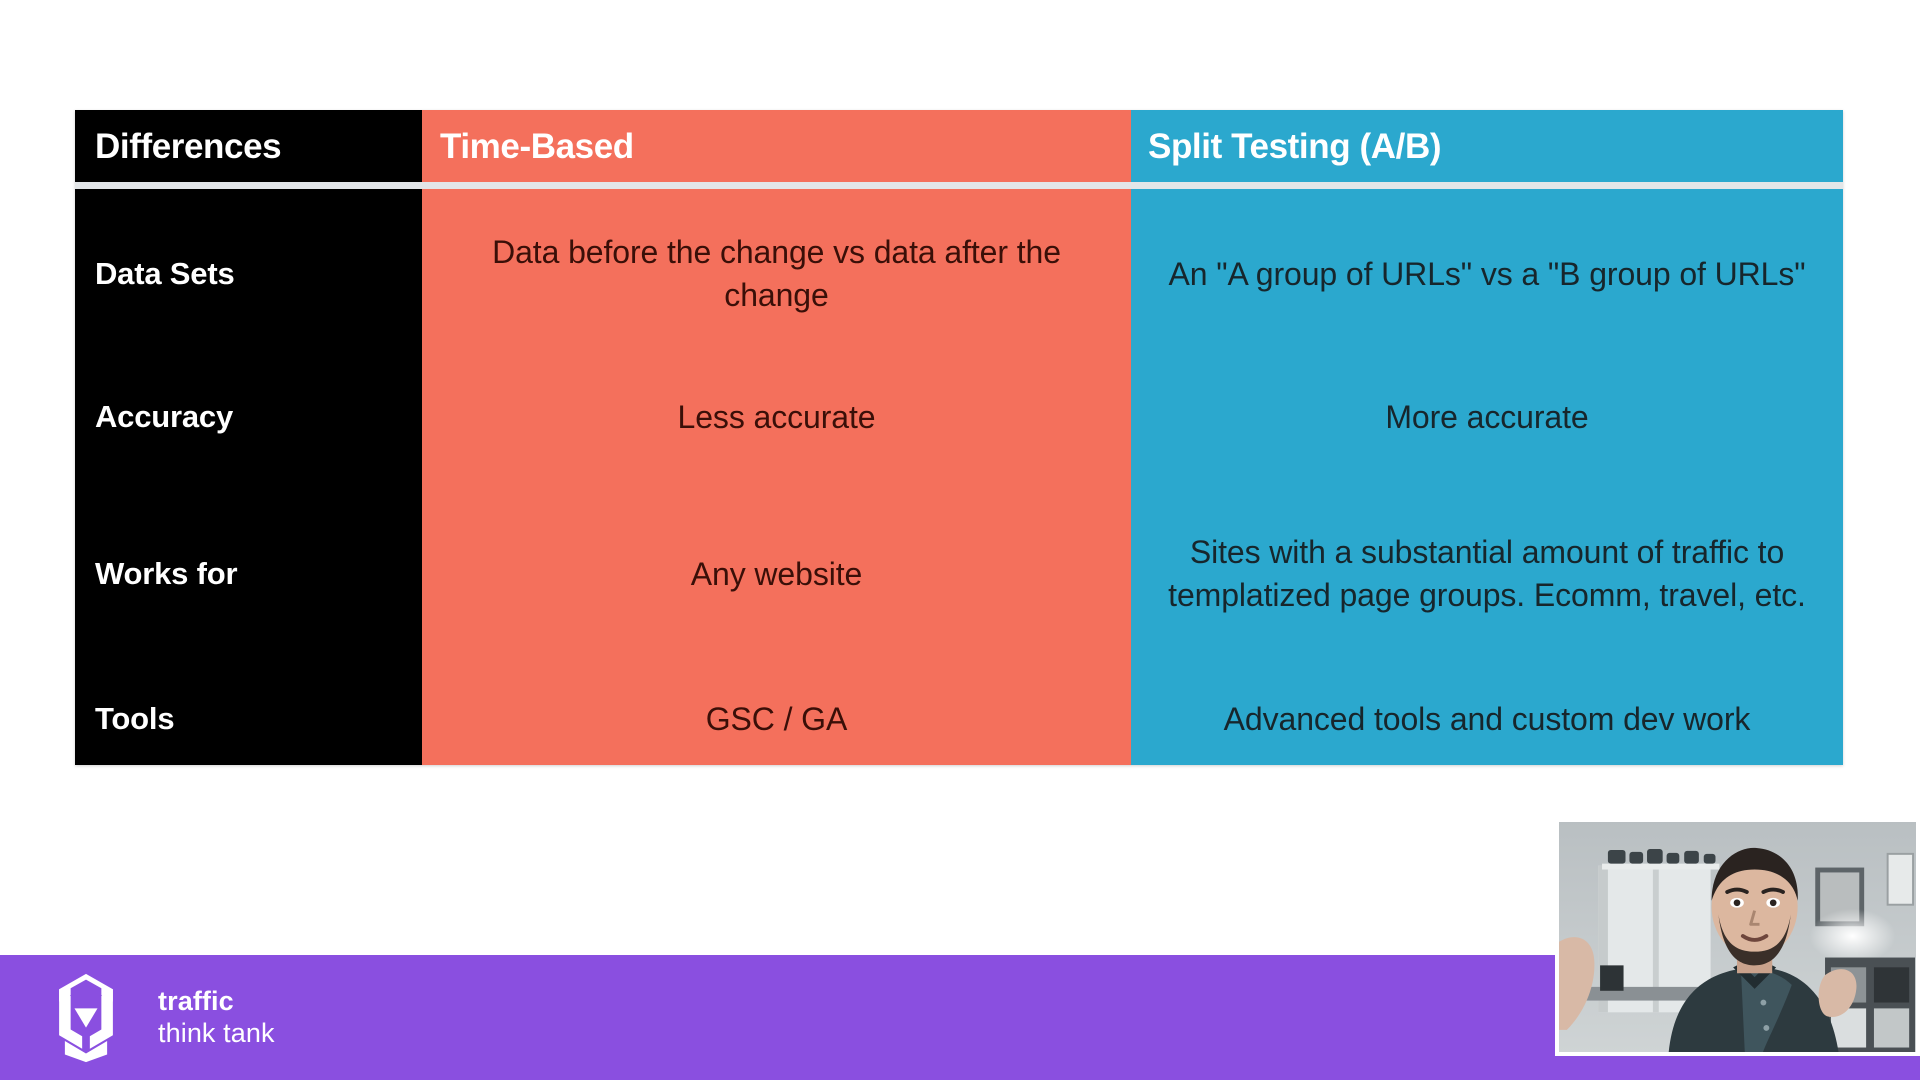 The image size is (1920, 1080). I want to click on table-header-cell-time-based: Time-Based, so click(776, 146).